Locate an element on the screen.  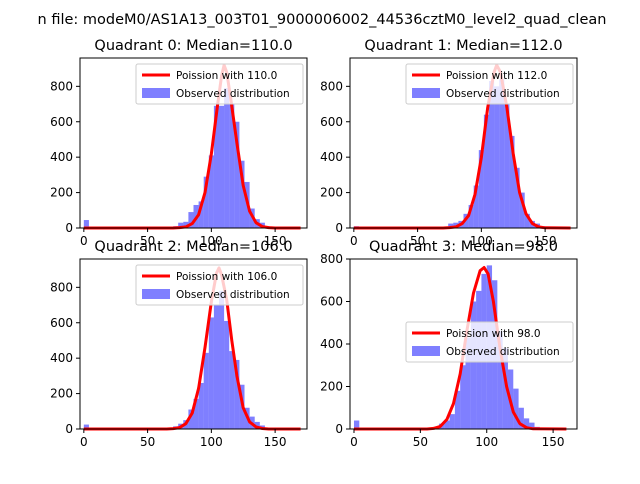
legend-label: Poission with 112.0 is located at coordinates (496, 76).